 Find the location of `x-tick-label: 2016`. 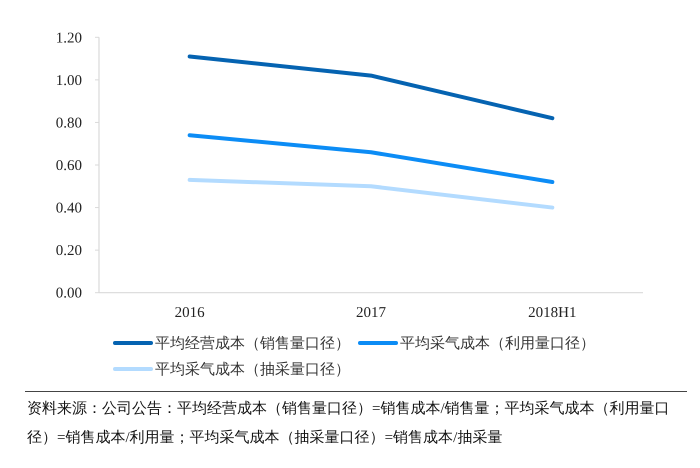

x-tick-label: 2016 is located at coordinates (190, 313).